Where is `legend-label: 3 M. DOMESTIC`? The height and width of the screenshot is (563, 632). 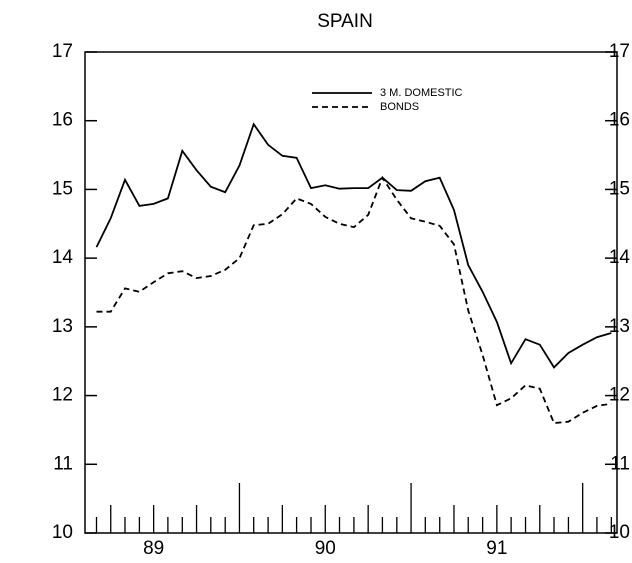
legend-label: 3 M. DOMESTIC is located at coordinates (421, 93).